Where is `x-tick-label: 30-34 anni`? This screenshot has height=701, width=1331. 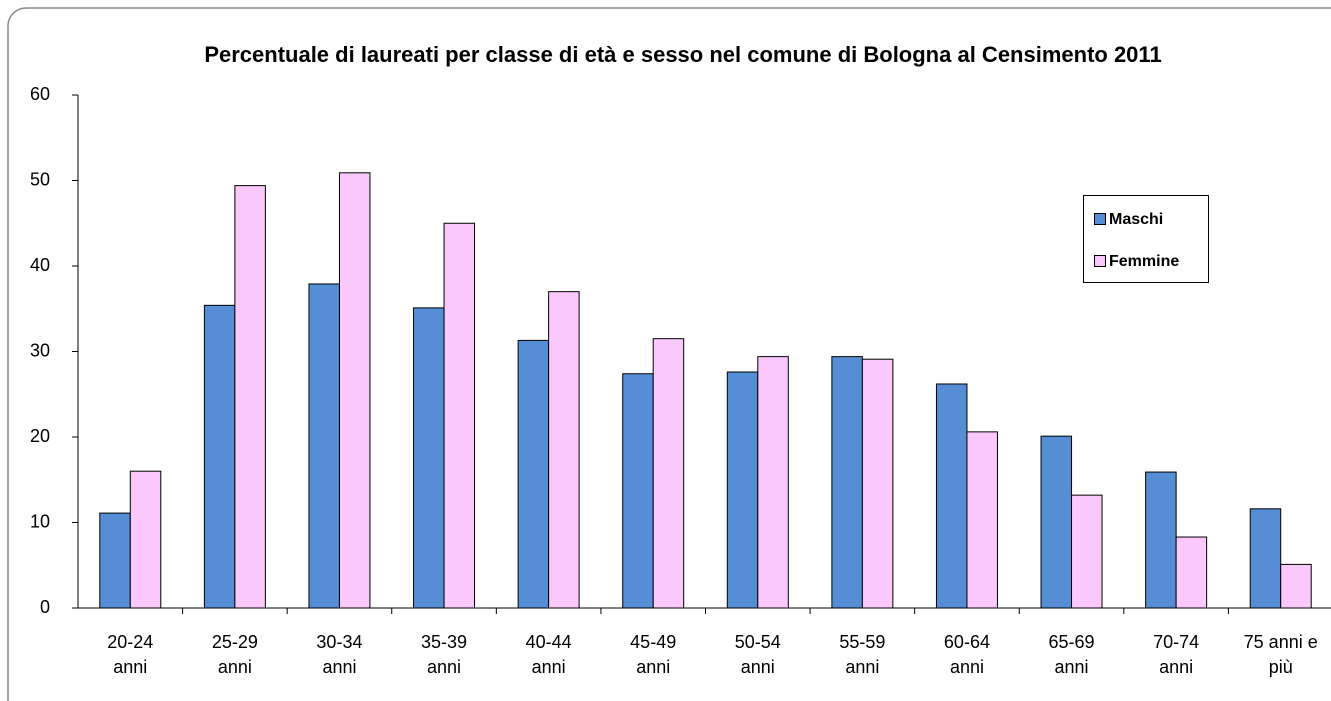 x-tick-label: 30-34 anni is located at coordinates (339, 654).